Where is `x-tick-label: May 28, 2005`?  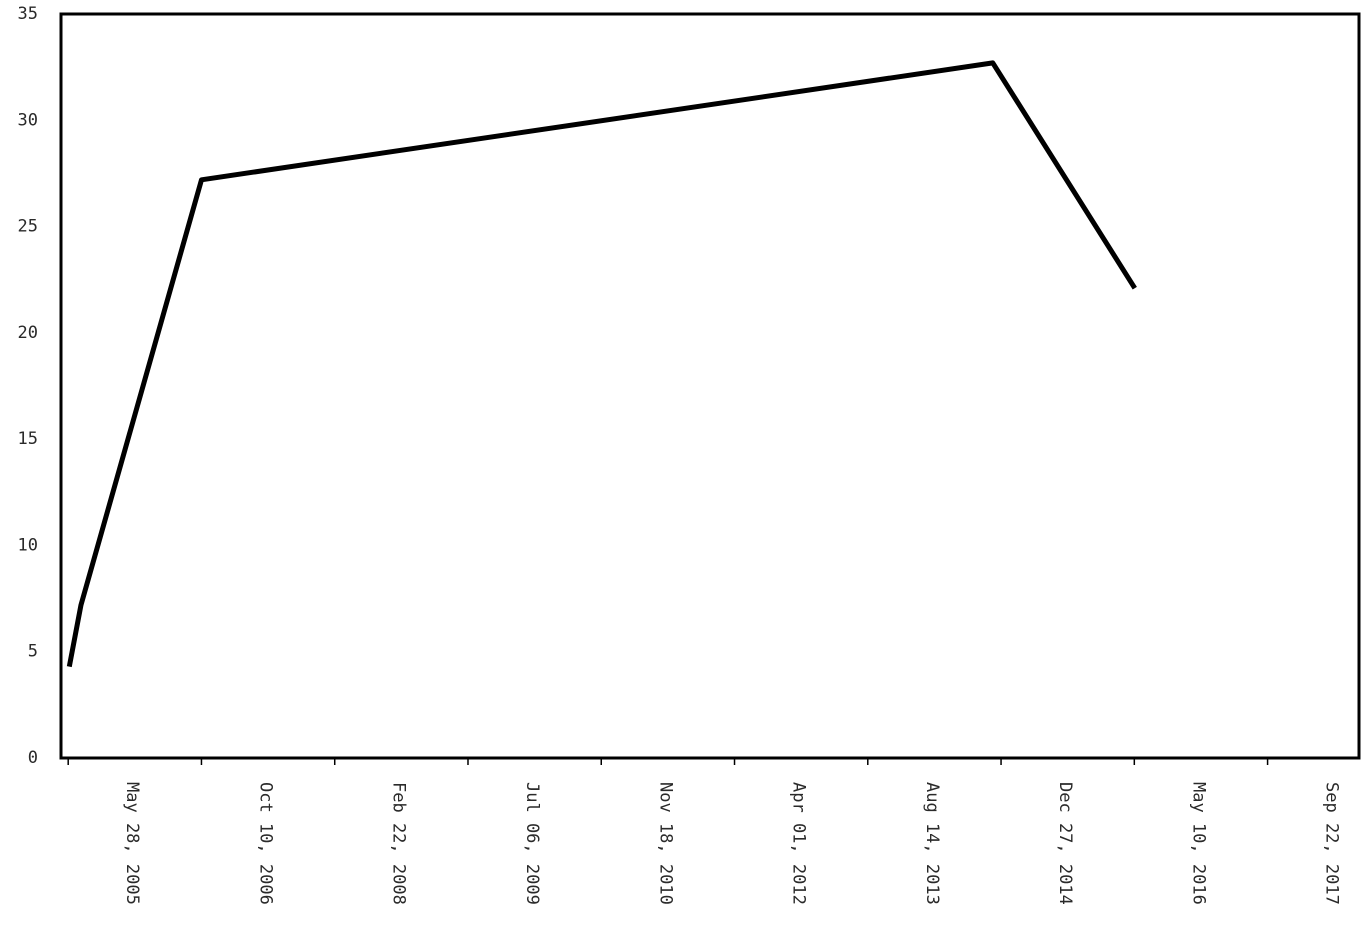
x-tick-label: May 28, 2005 is located at coordinates (132, 843).